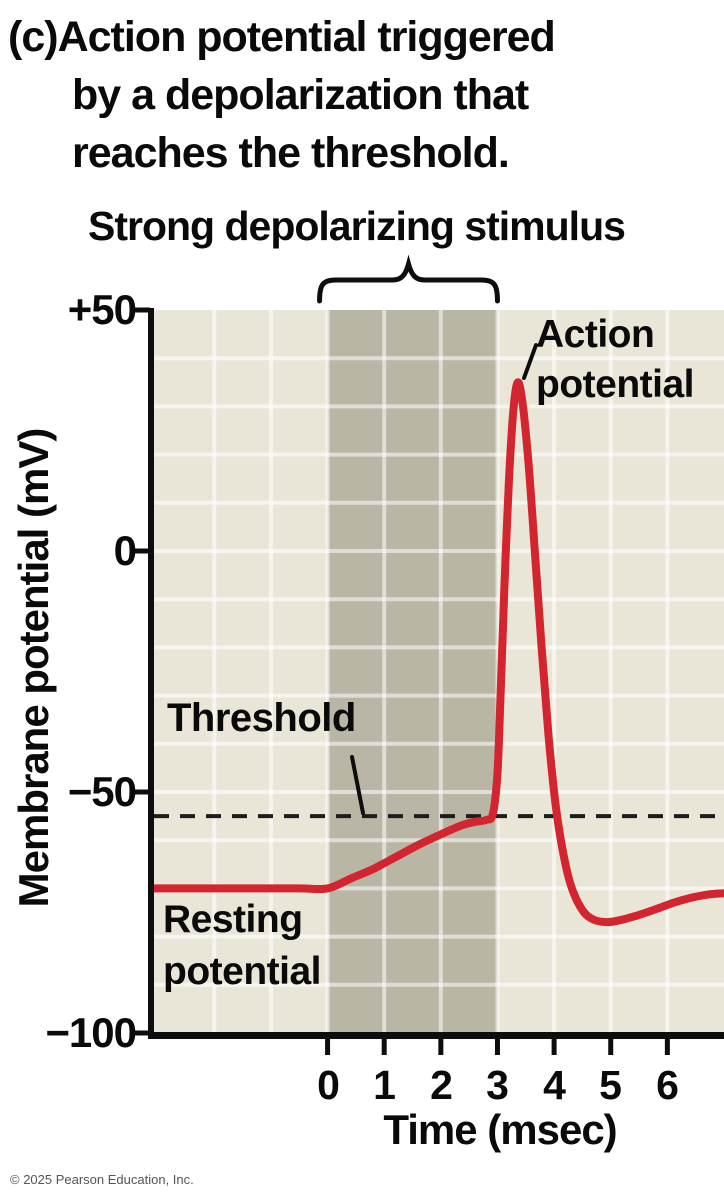  Describe the element at coordinates (102, 791) in the screenshot. I see `y-tick-minus50: −50` at that location.